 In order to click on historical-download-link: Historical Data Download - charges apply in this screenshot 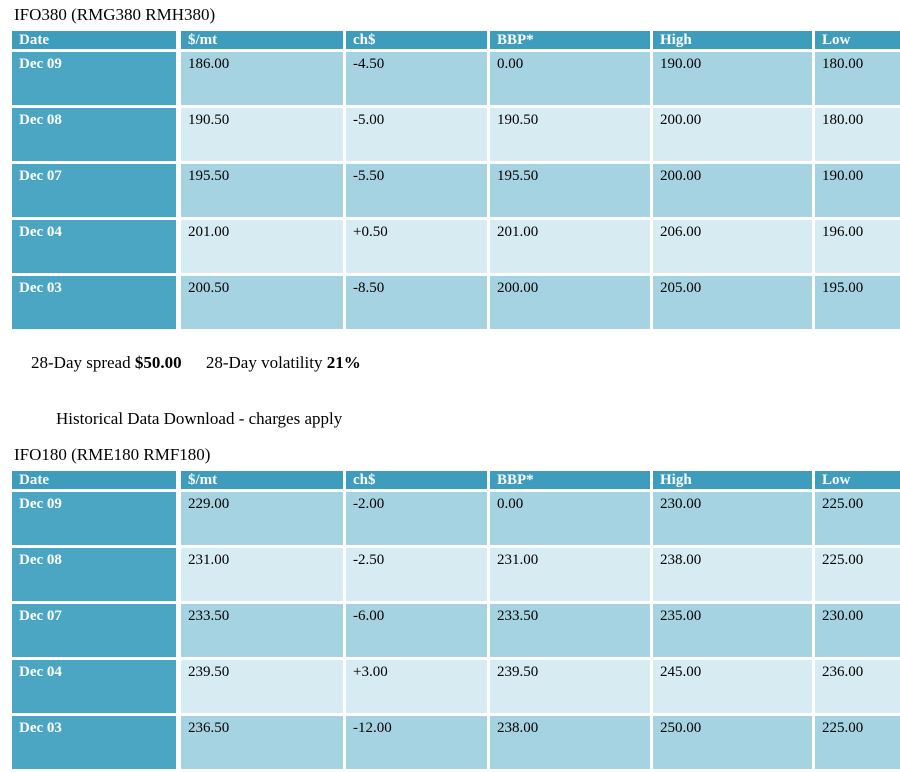, I will do `click(478, 419)`.